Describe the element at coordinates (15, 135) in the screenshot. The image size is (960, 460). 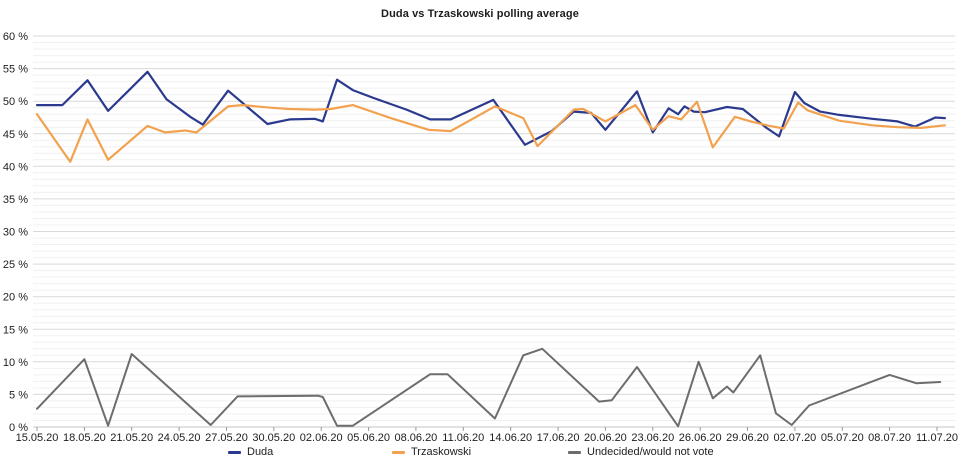
I see `y-tick-label: 45 %` at that location.